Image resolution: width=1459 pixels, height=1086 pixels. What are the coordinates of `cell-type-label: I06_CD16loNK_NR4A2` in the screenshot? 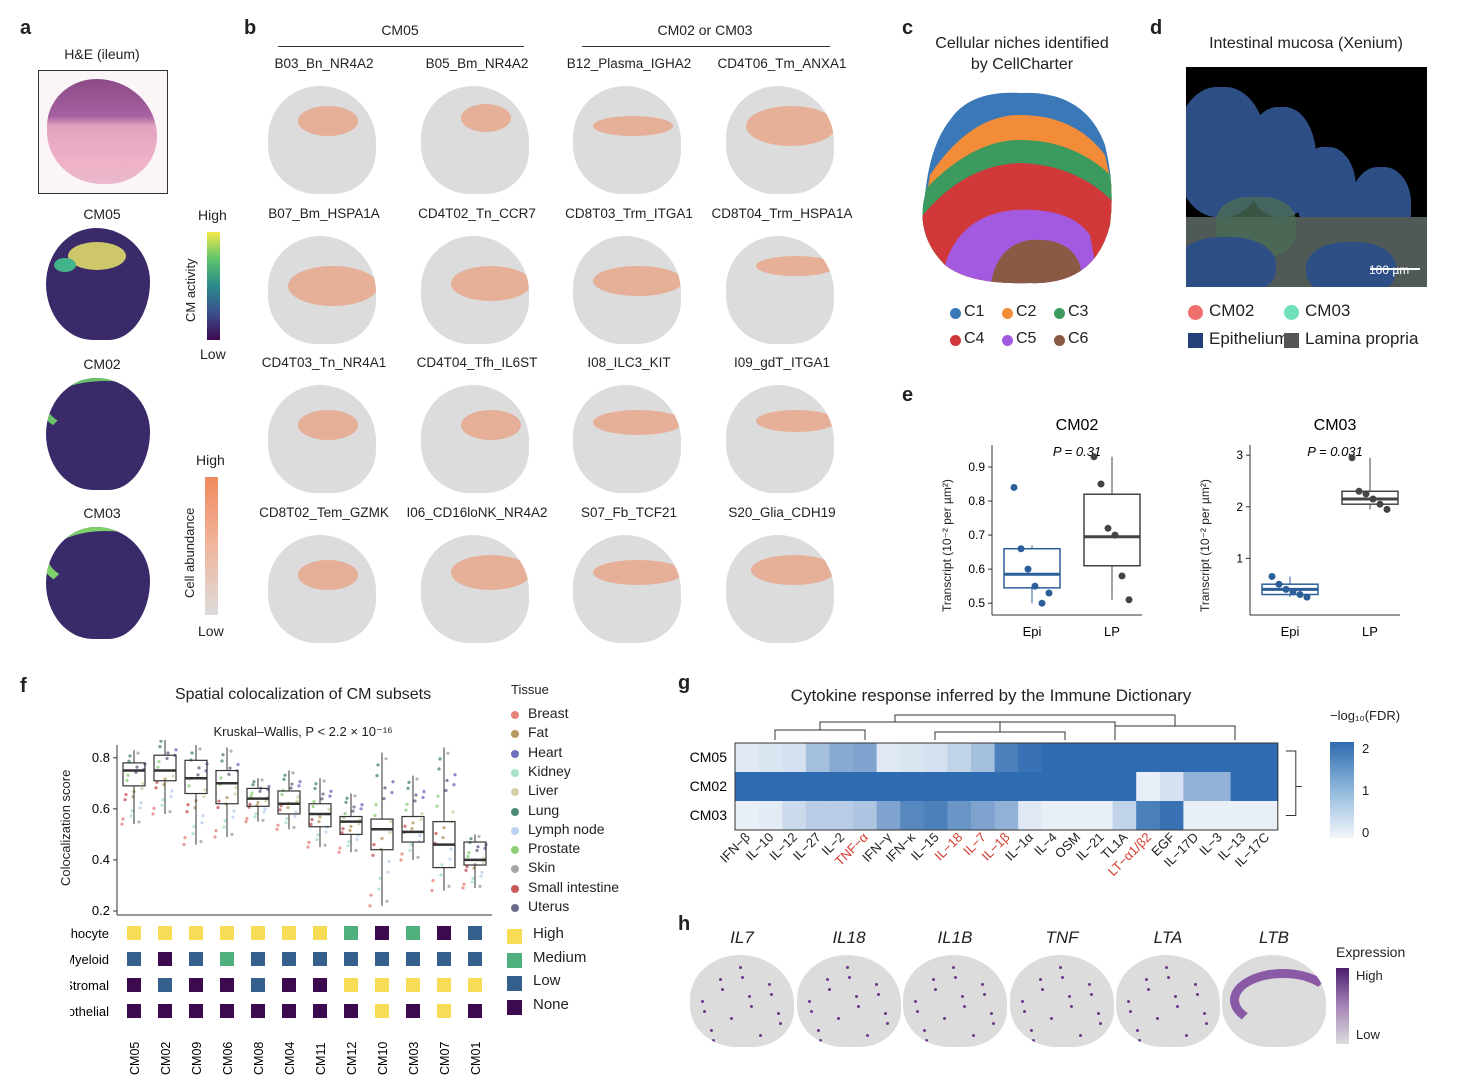 It's located at (477, 512).